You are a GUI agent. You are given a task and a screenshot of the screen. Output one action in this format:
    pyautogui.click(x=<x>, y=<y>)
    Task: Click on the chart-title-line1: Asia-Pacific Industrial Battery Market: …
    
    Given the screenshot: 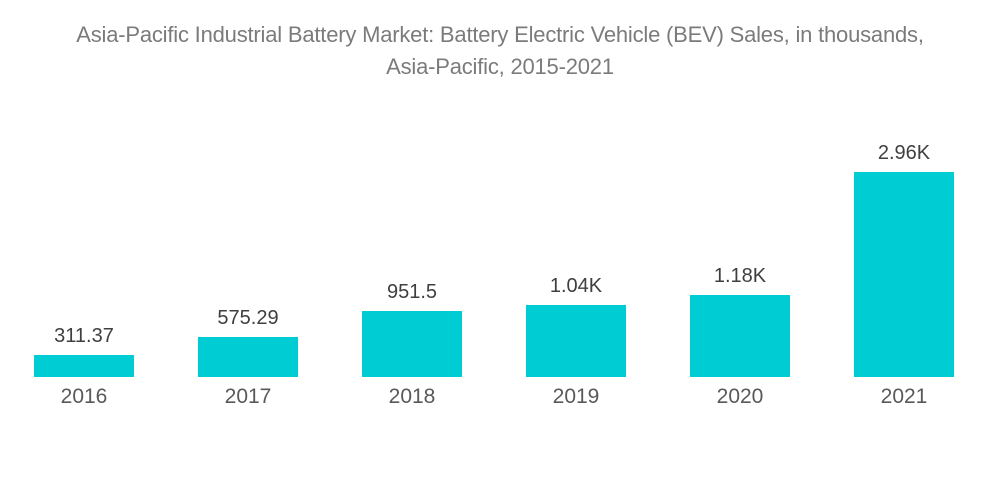 What is the action you would take?
    pyautogui.click(x=500, y=34)
    